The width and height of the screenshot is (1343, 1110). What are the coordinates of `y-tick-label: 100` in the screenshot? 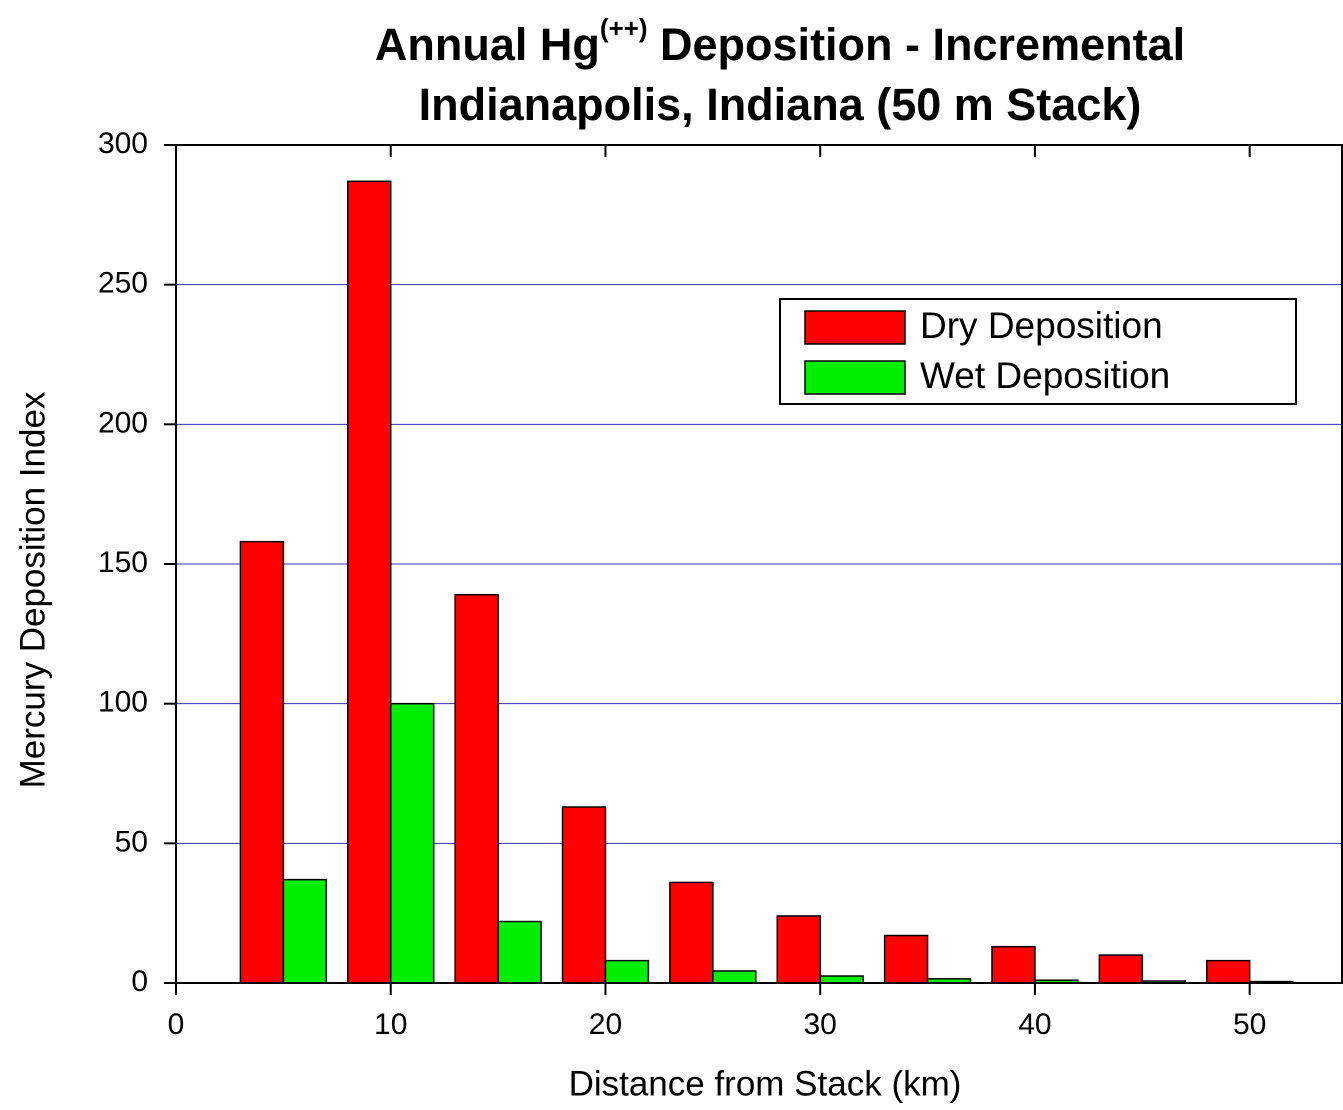 It's located at (123, 702).